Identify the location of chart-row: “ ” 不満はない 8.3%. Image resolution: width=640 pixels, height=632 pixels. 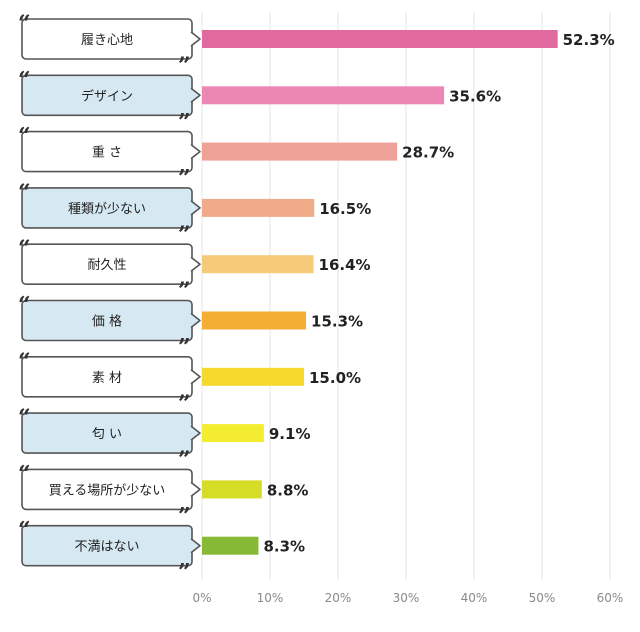
(161, 552).